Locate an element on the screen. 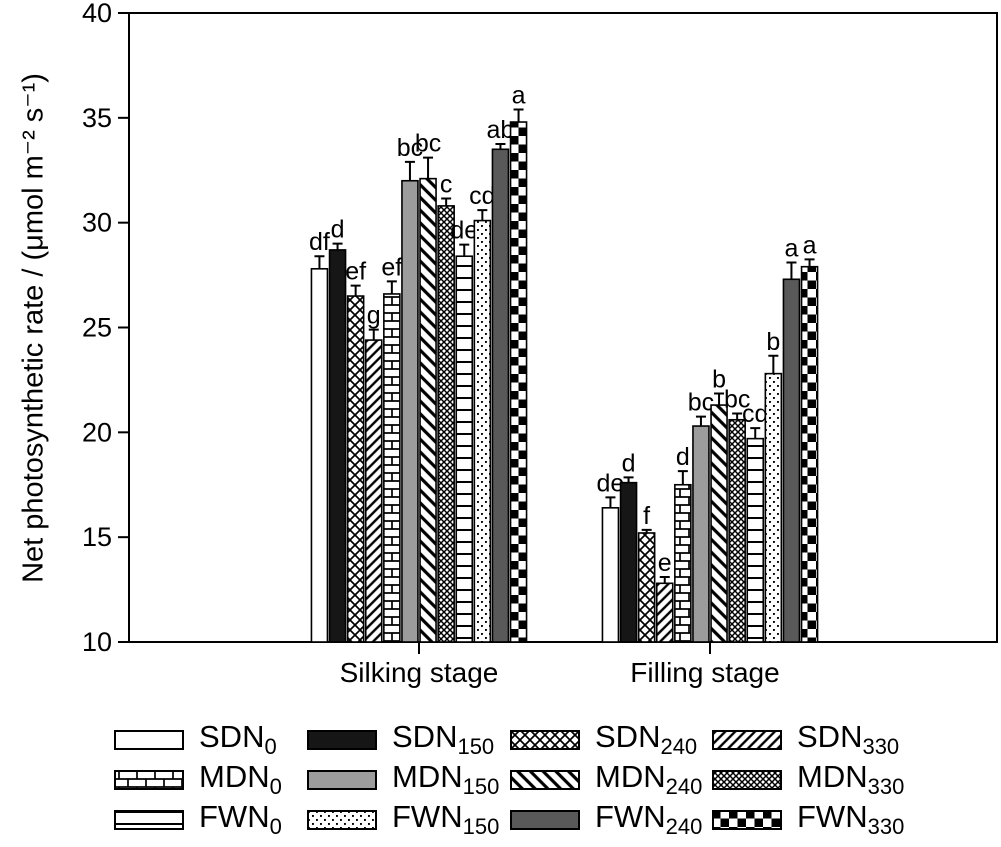 The height and width of the screenshot is (847, 1001). sig-letter: g is located at coordinates (374, 316).